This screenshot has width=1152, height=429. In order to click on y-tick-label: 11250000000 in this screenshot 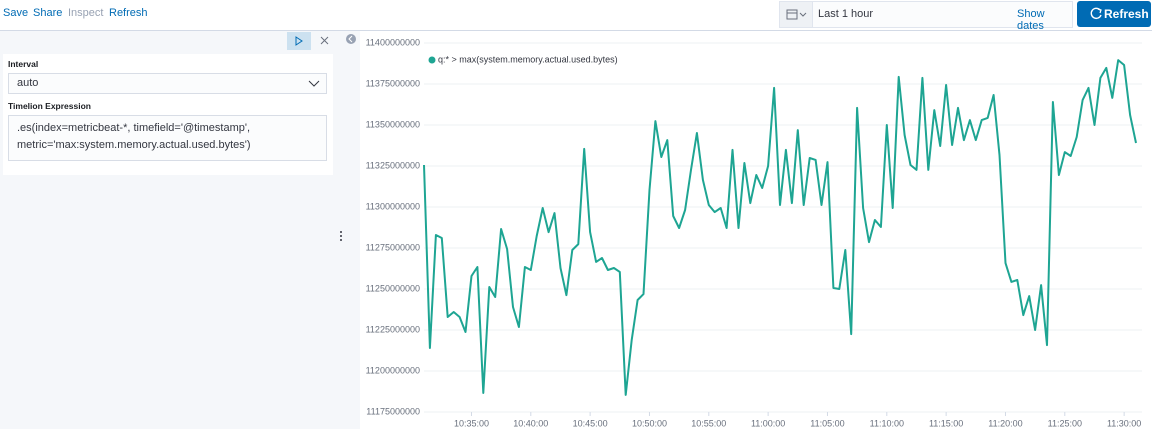, I will do `click(393, 288)`.